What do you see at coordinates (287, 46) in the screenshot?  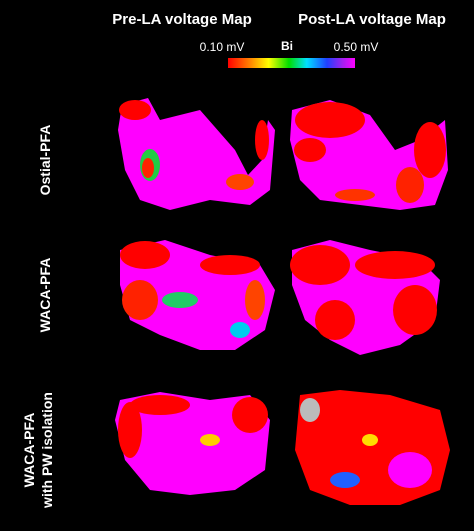 I see `colorbar-unit: Bi` at bounding box center [287, 46].